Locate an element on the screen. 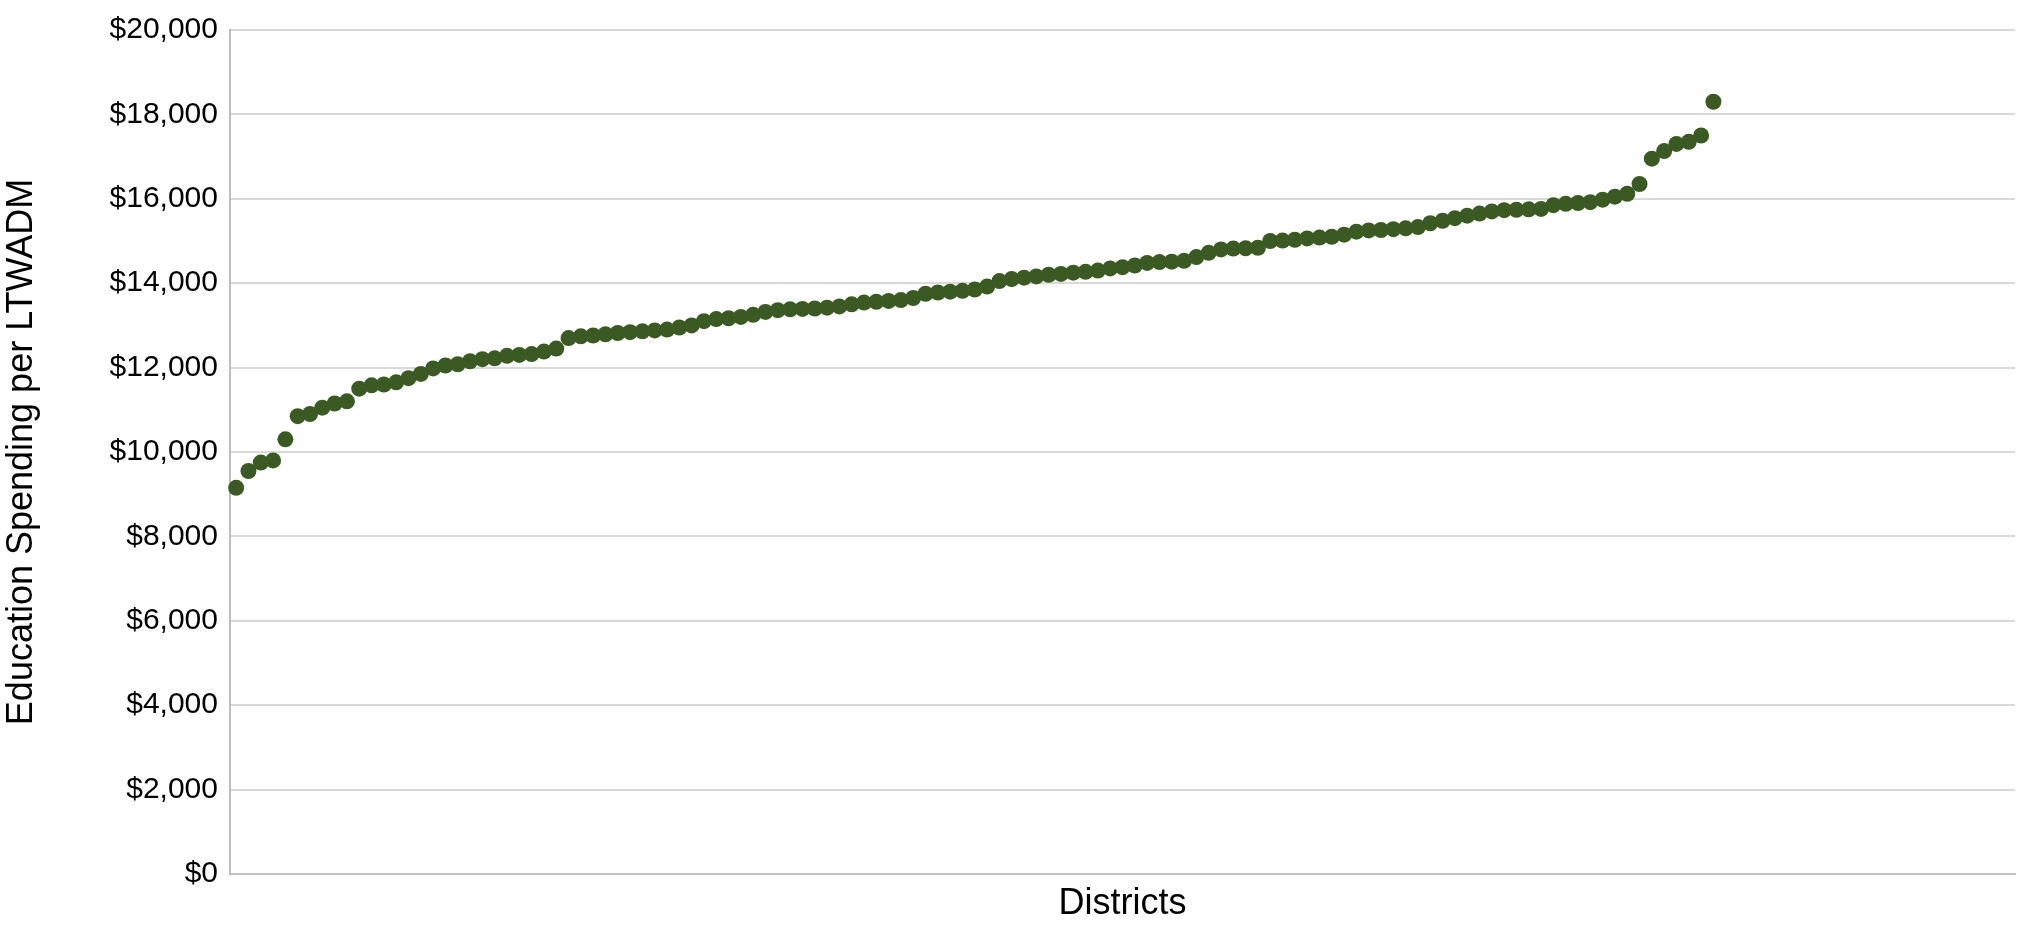 The height and width of the screenshot is (926, 2023). y-tick-label: $18,000 is located at coordinates (163, 112).